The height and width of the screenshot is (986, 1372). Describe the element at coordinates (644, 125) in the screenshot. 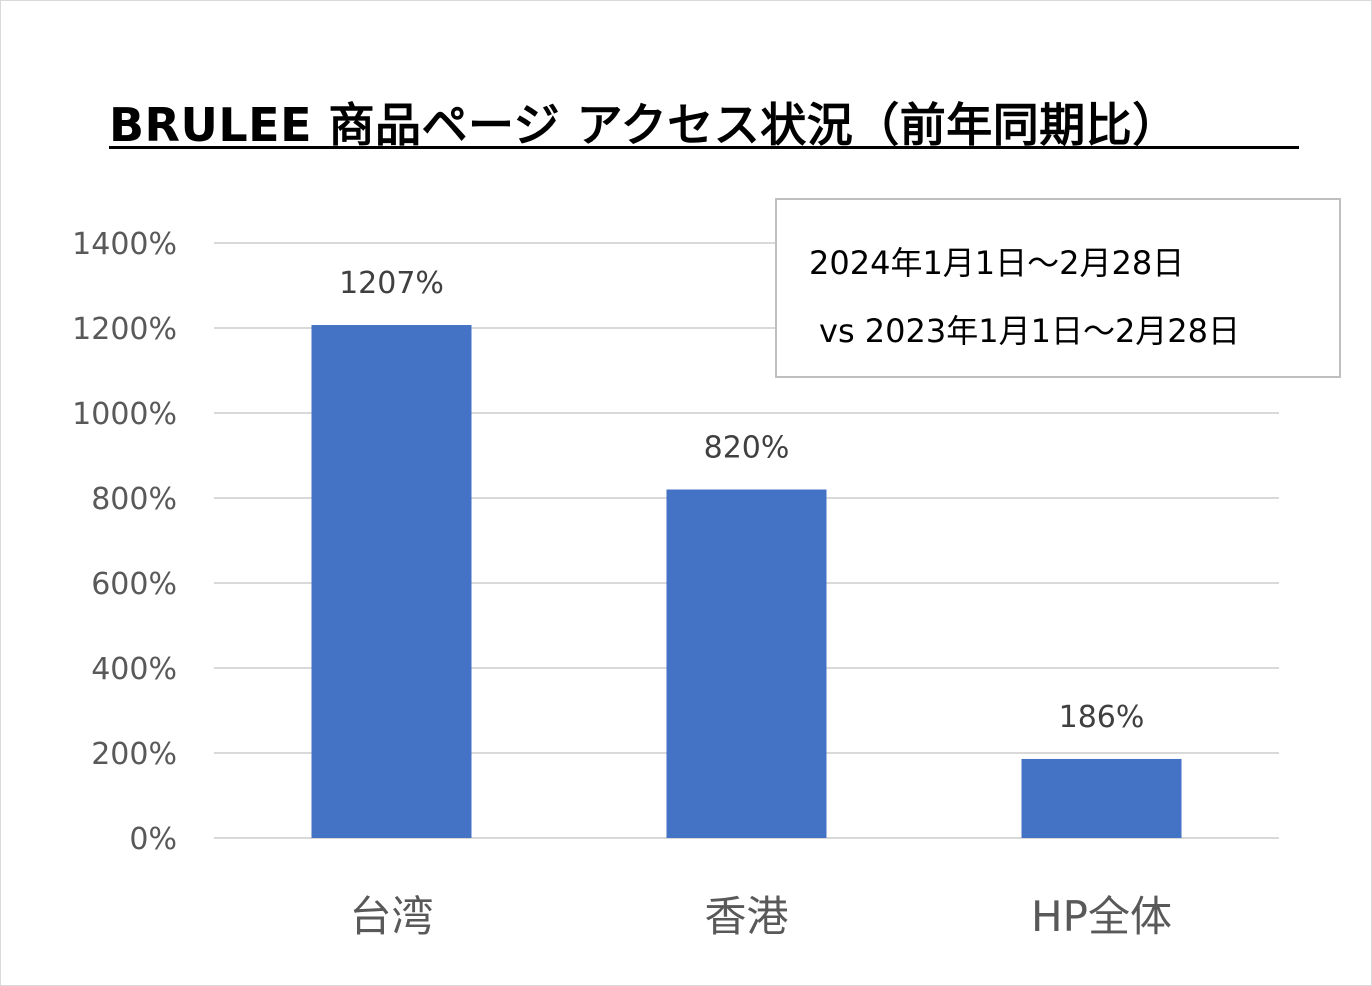

I see `chart-title: BRULEE 商品ページ アクセス状況（前年同期比）` at that location.